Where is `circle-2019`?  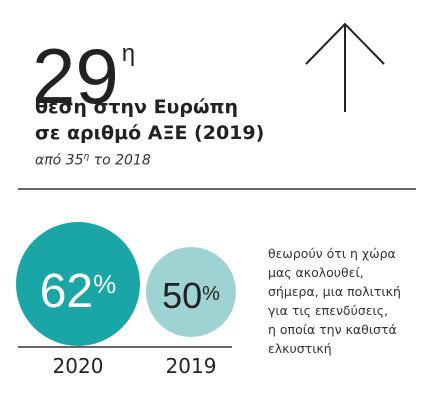
circle-2019 is located at coordinates (191, 292).